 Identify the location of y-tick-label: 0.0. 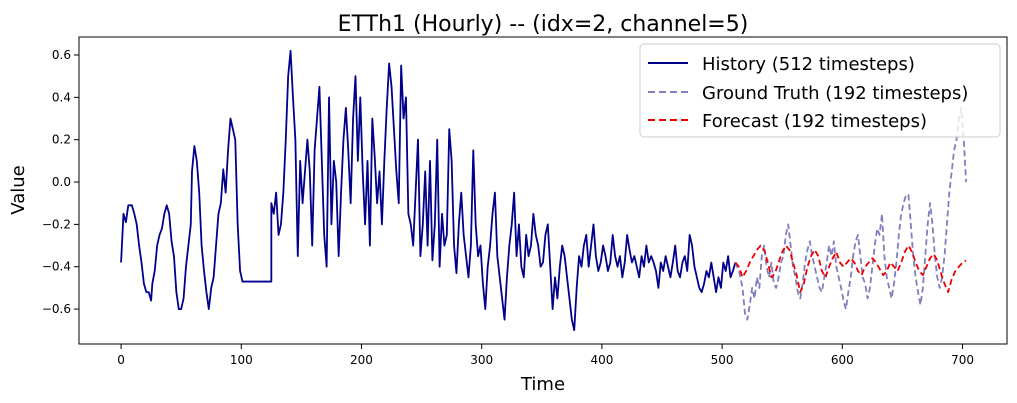
(61, 182).